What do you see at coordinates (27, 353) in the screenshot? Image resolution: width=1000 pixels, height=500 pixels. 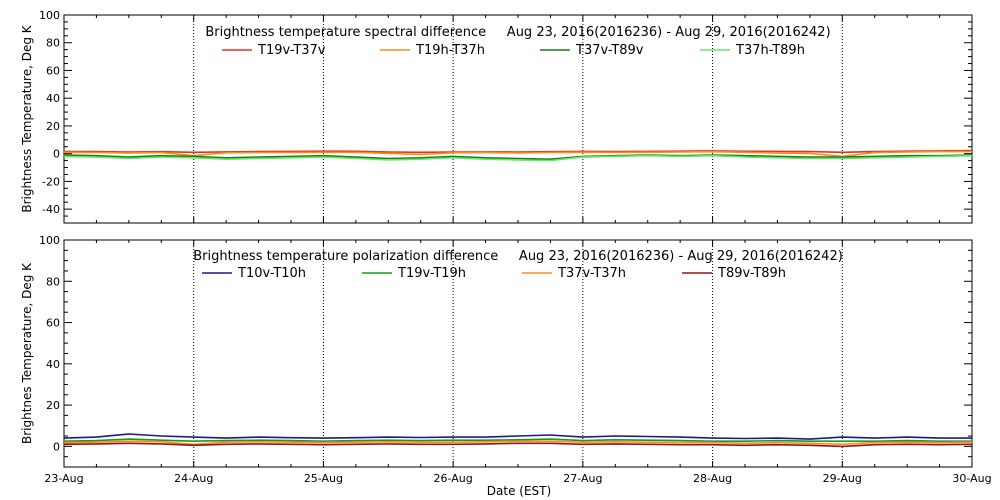 I see `y-axis-title: Brightnes Temperature, Deg K` at bounding box center [27, 353].